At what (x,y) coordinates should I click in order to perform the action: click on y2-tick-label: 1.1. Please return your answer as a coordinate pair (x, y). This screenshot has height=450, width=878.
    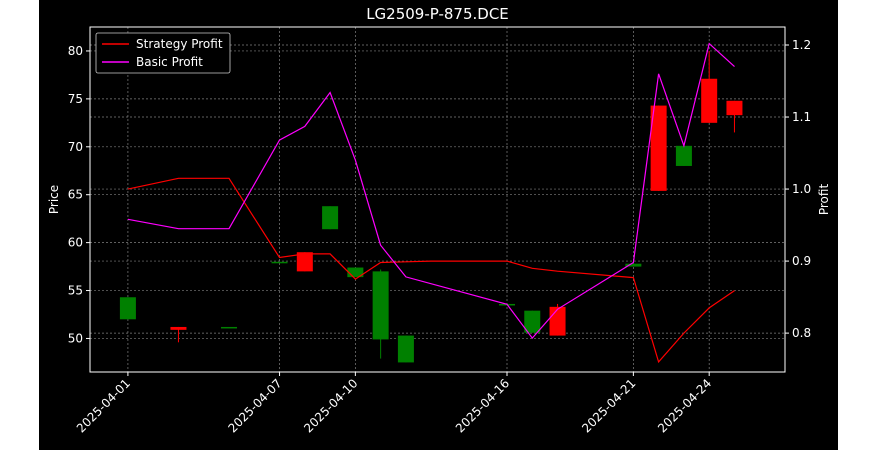
    Looking at the image, I should click on (801, 117).